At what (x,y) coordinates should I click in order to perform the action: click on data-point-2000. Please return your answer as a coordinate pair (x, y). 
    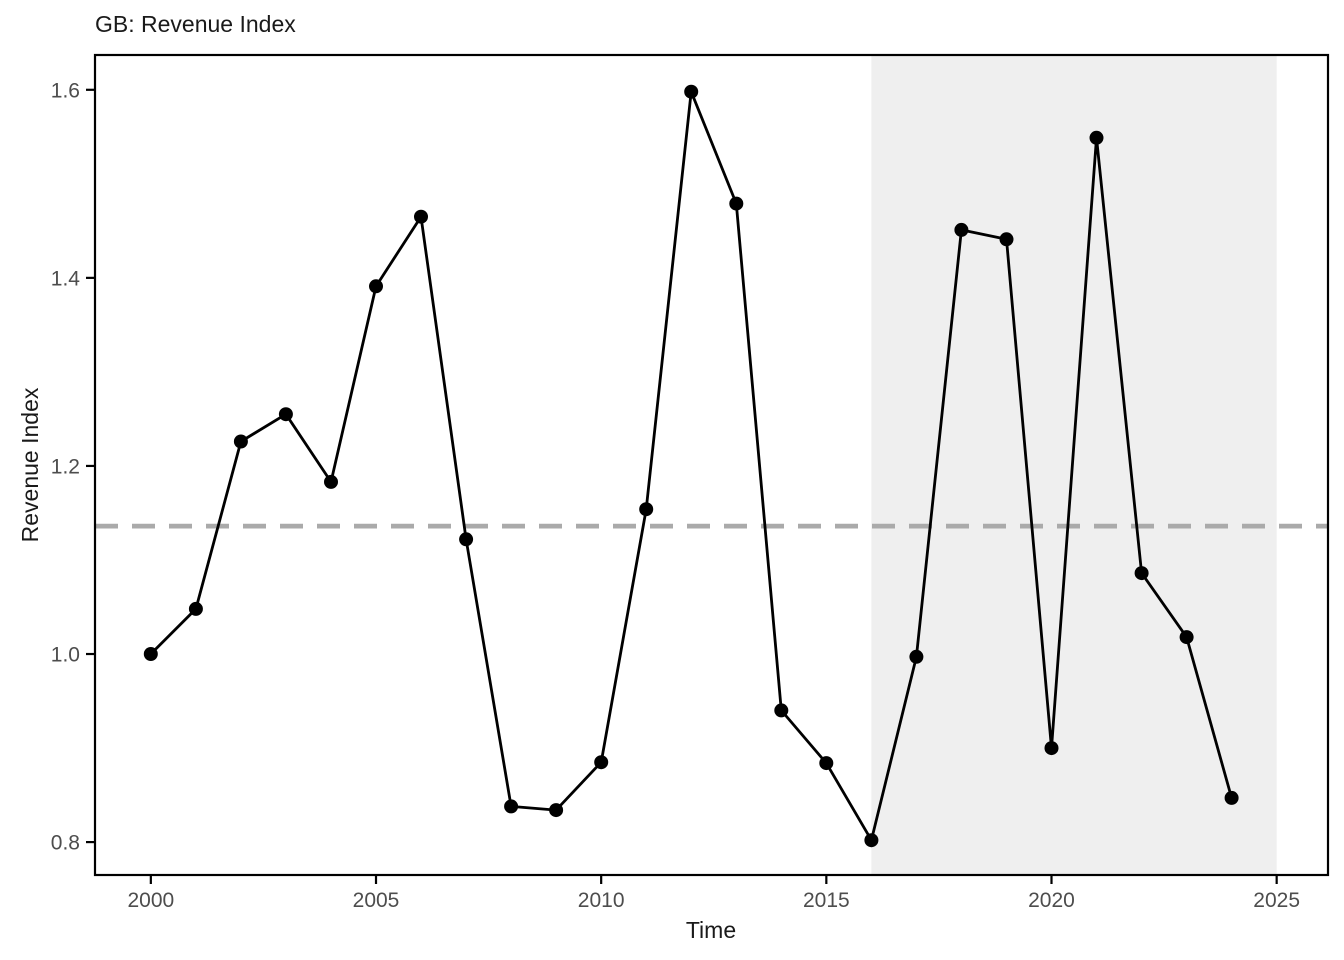
    Looking at the image, I should click on (150, 654).